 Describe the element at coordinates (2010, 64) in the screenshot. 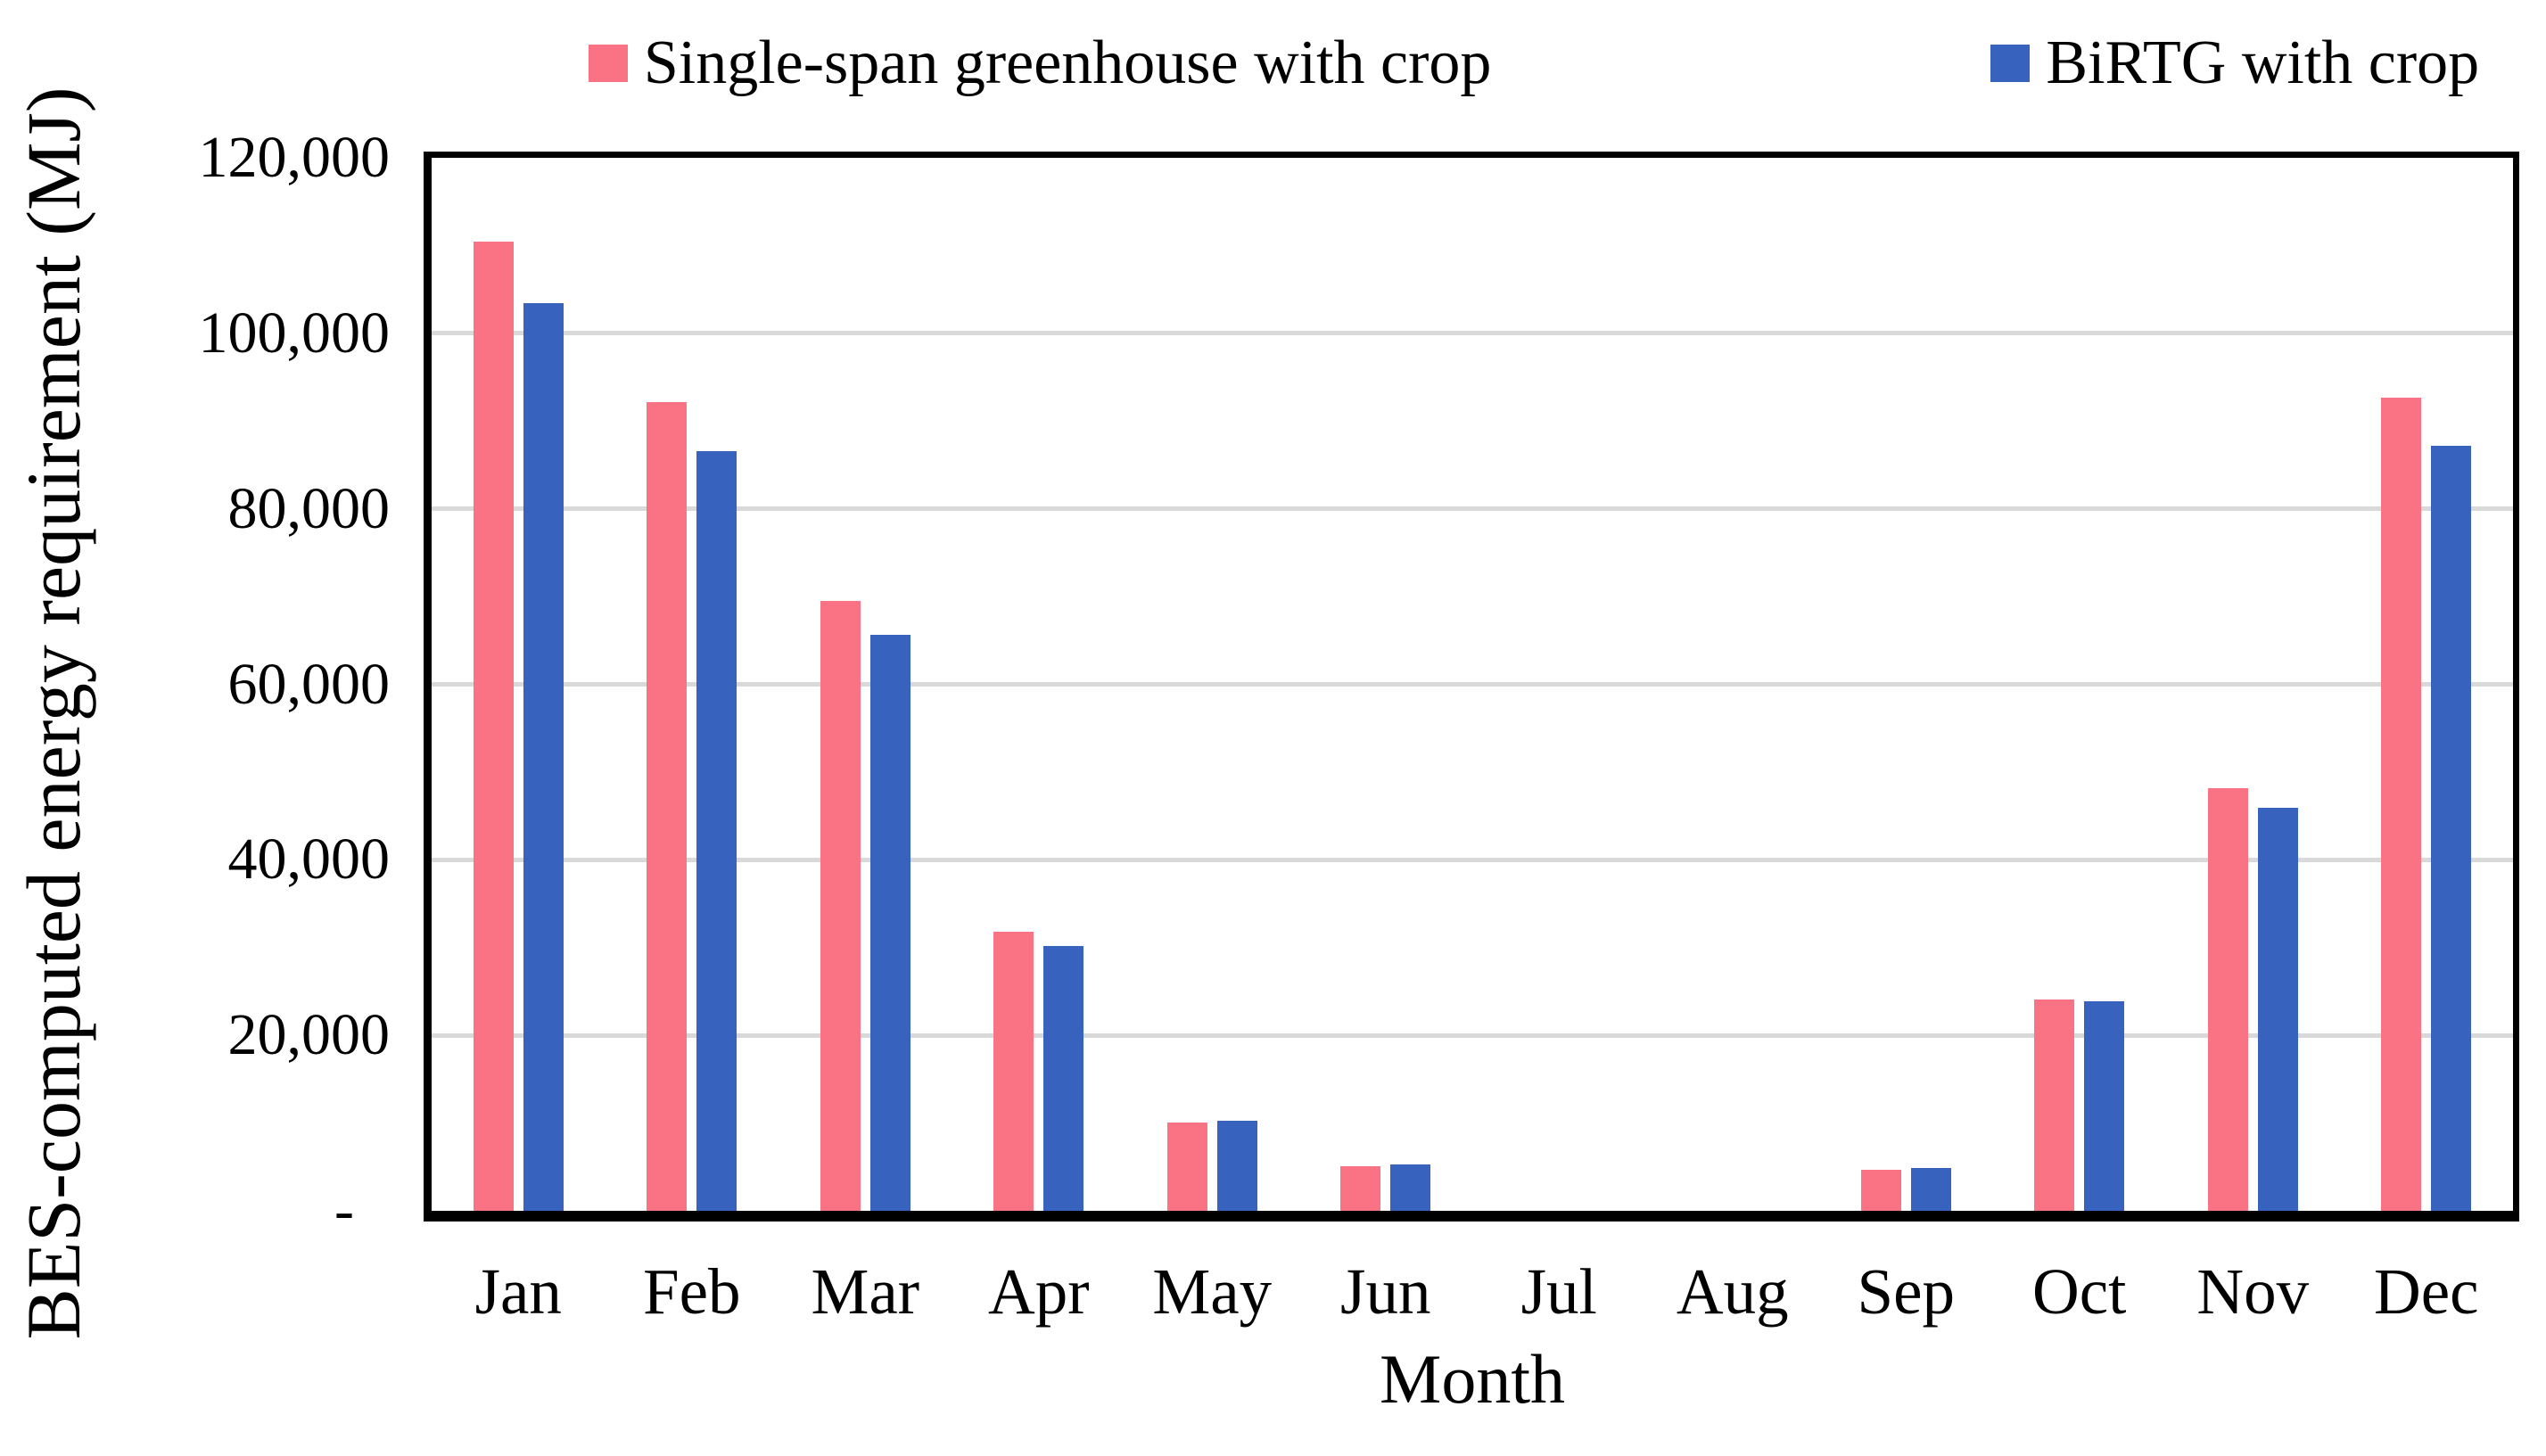

I see `legend-swatch-birtg-icon` at that location.